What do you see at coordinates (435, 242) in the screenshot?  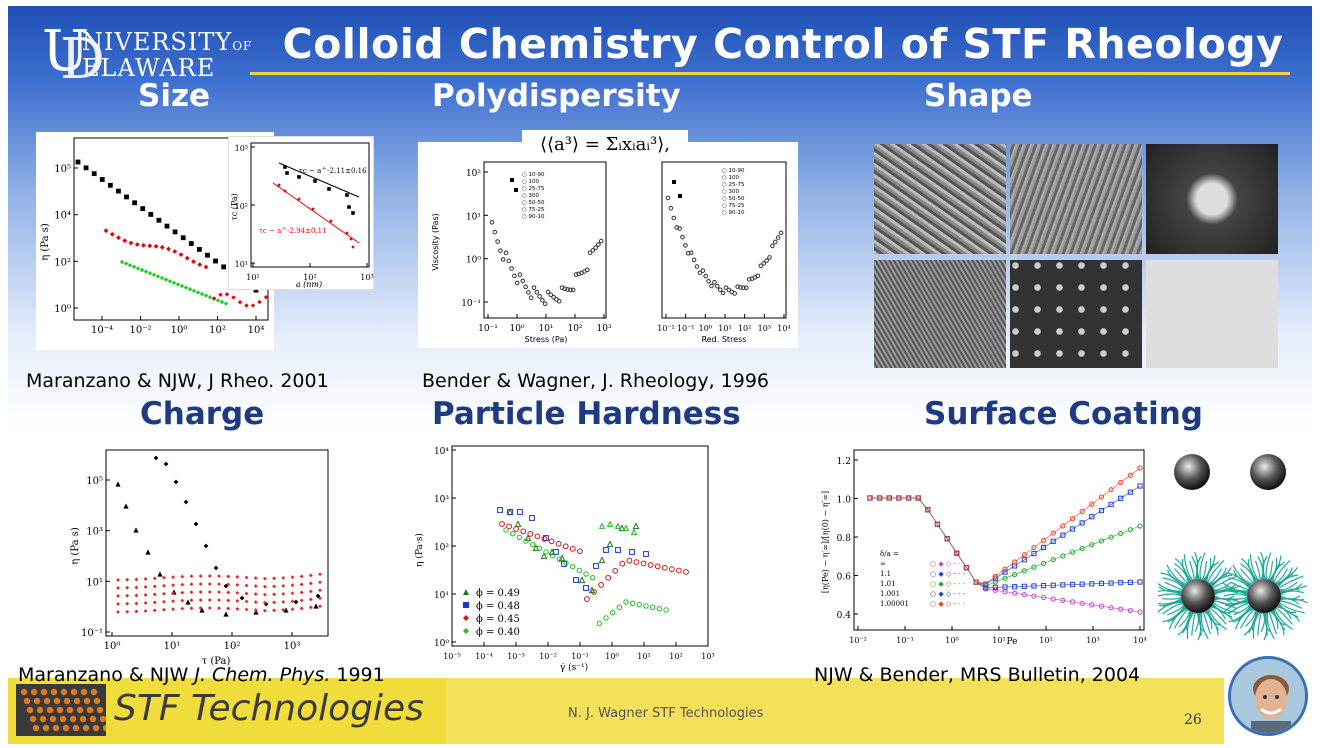 I see `y-axis-label: Viscosity (Pas)` at bounding box center [435, 242].